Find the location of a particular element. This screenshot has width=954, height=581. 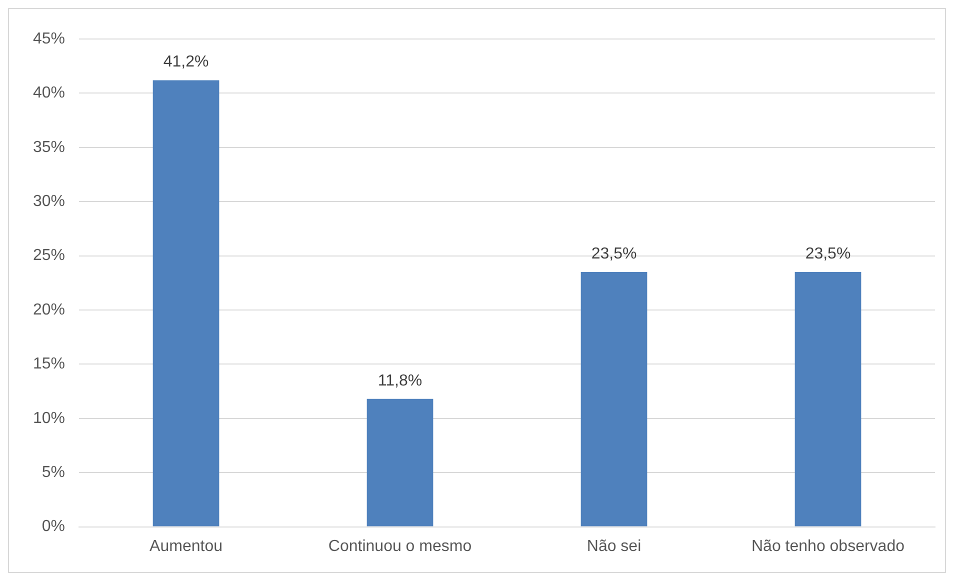

y-tick-label: 10% is located at coordinates (49, 418).